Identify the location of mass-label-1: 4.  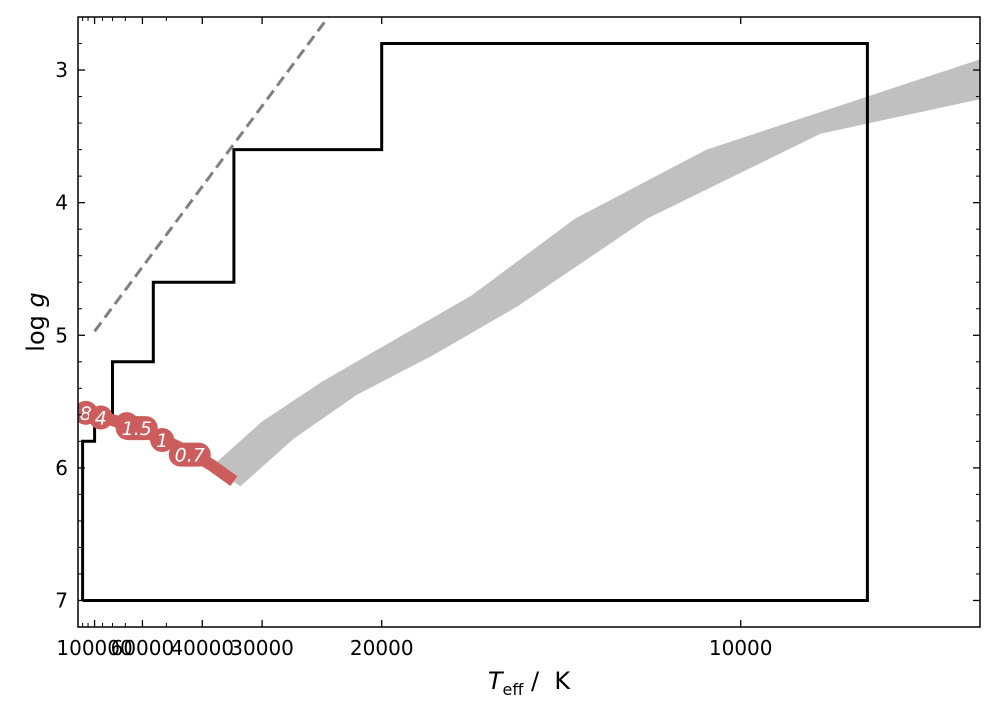
(100, 417).